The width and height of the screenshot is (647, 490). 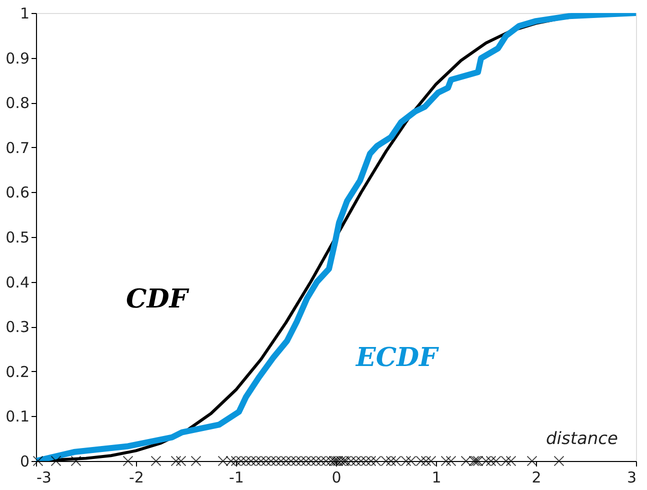 What do you see at coordinates (236, 477) in the screenshot?
I see `x-tick-label: -1` at bounding box center [236, 477].